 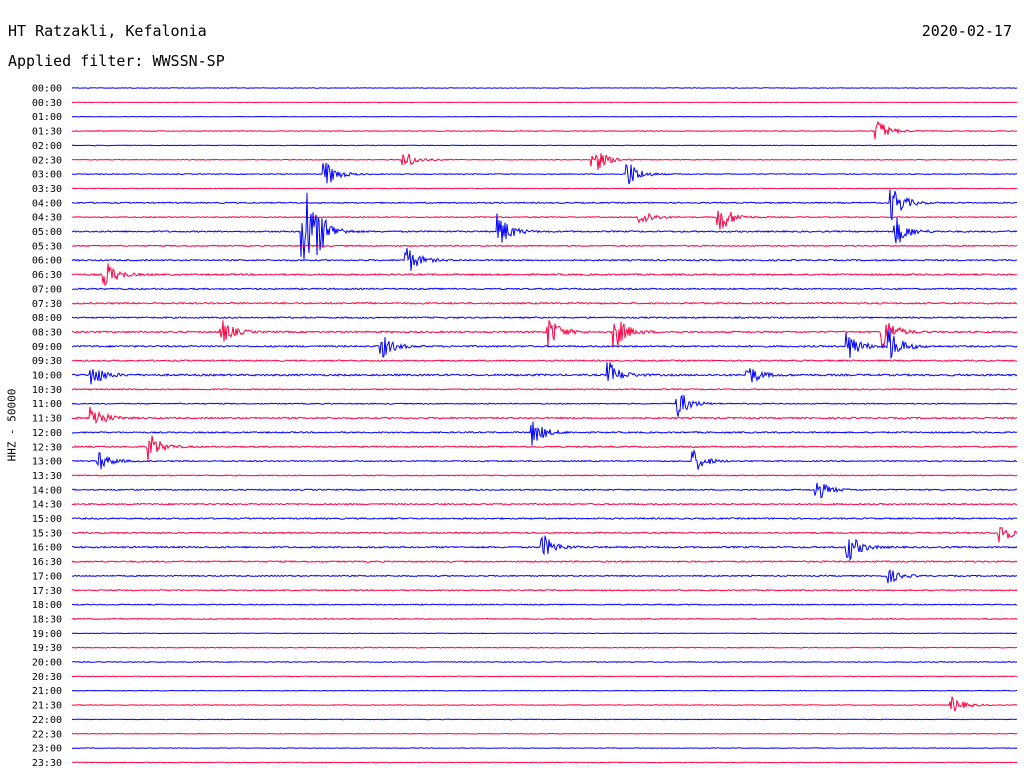 What do you see at coordinates (47, 404) in the screenshot?
I see `time-tick-label: 11:00` at bounding box center [47, 404].